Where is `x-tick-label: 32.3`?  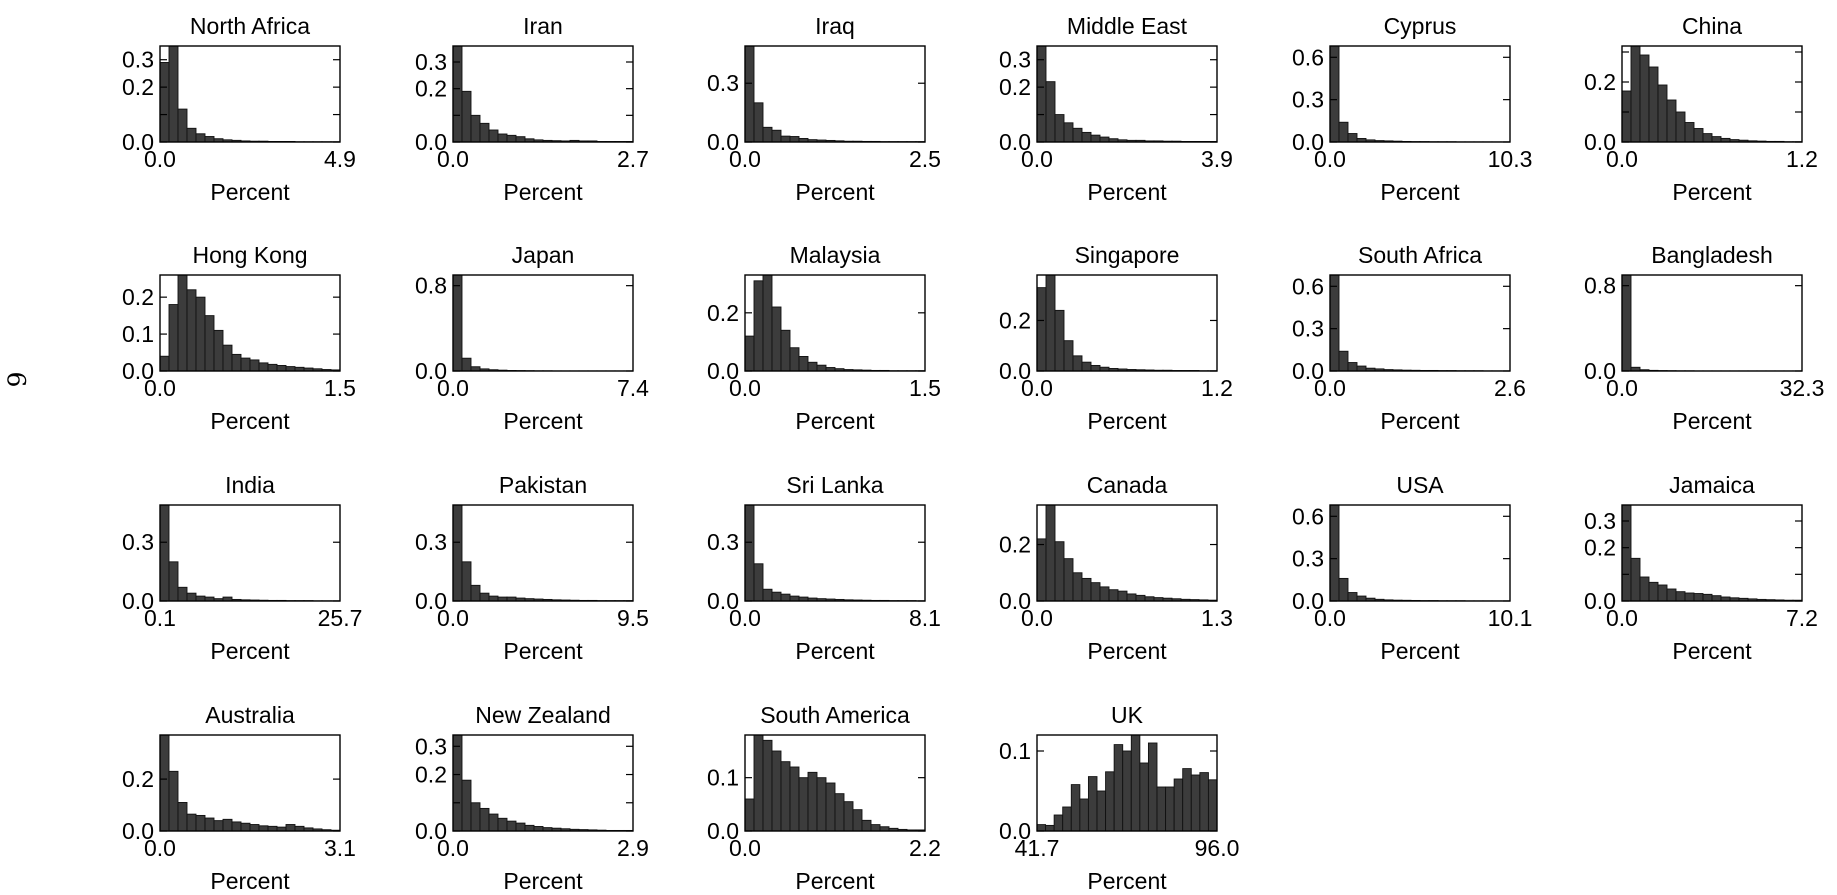
x-tick-label: 32.3 is located at coordinates (1802, 388).